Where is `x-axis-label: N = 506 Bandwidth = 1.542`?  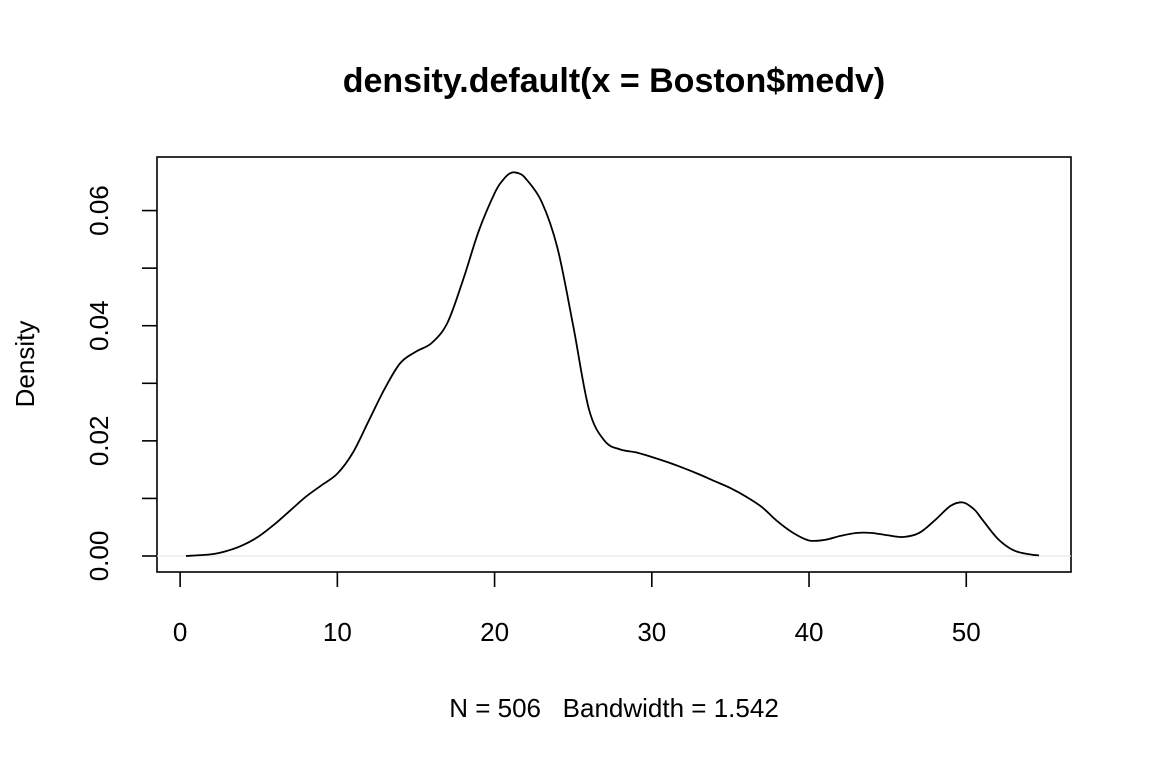
x-axis-label: N = 506 Bandwidth = 1.542 is located at coordinates (614, 708).